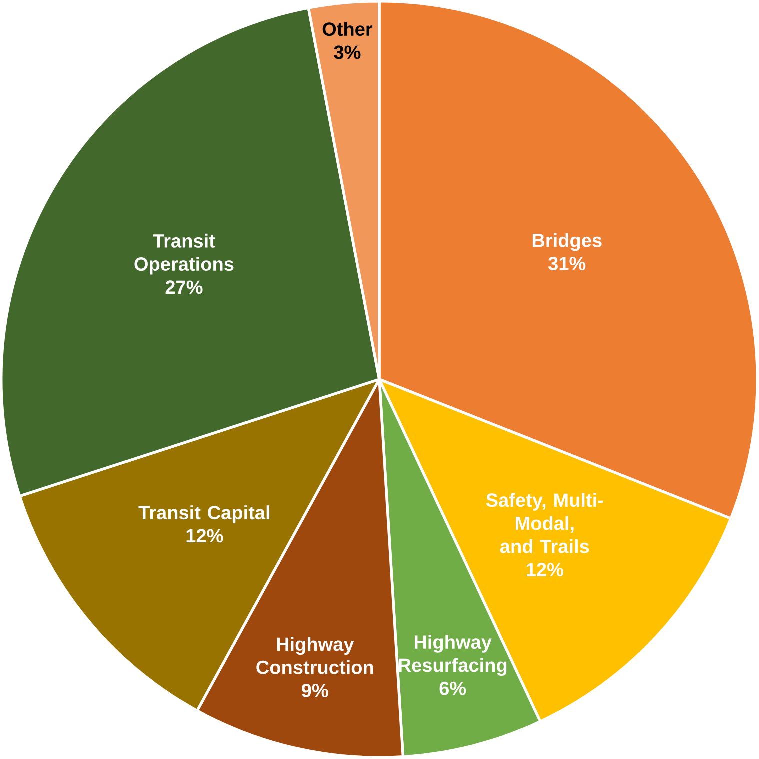 This screenshot has height=759, width=759. I want to click on data-label: 6%, so click(453, 689).